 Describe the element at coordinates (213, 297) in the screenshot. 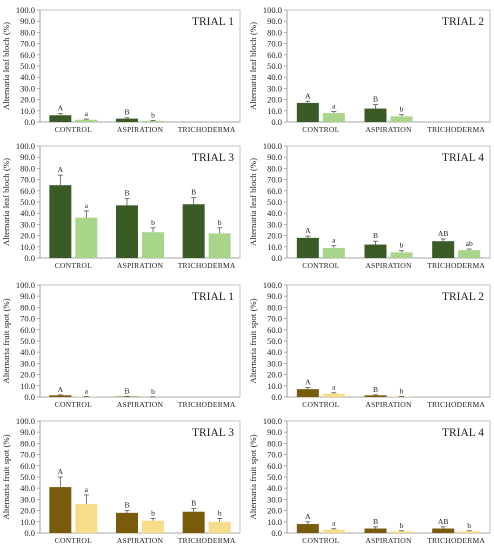

I see `panel-title: TRIAL 1` at that location.